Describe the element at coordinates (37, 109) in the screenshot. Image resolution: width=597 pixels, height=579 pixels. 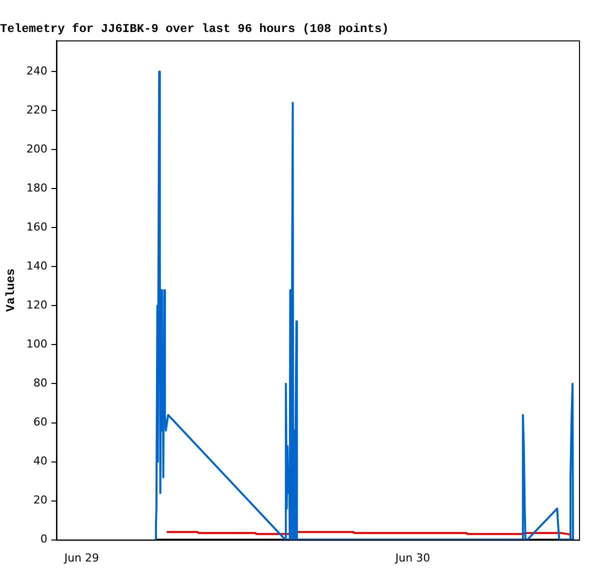
I see `y-tick-label: 220` at that location.